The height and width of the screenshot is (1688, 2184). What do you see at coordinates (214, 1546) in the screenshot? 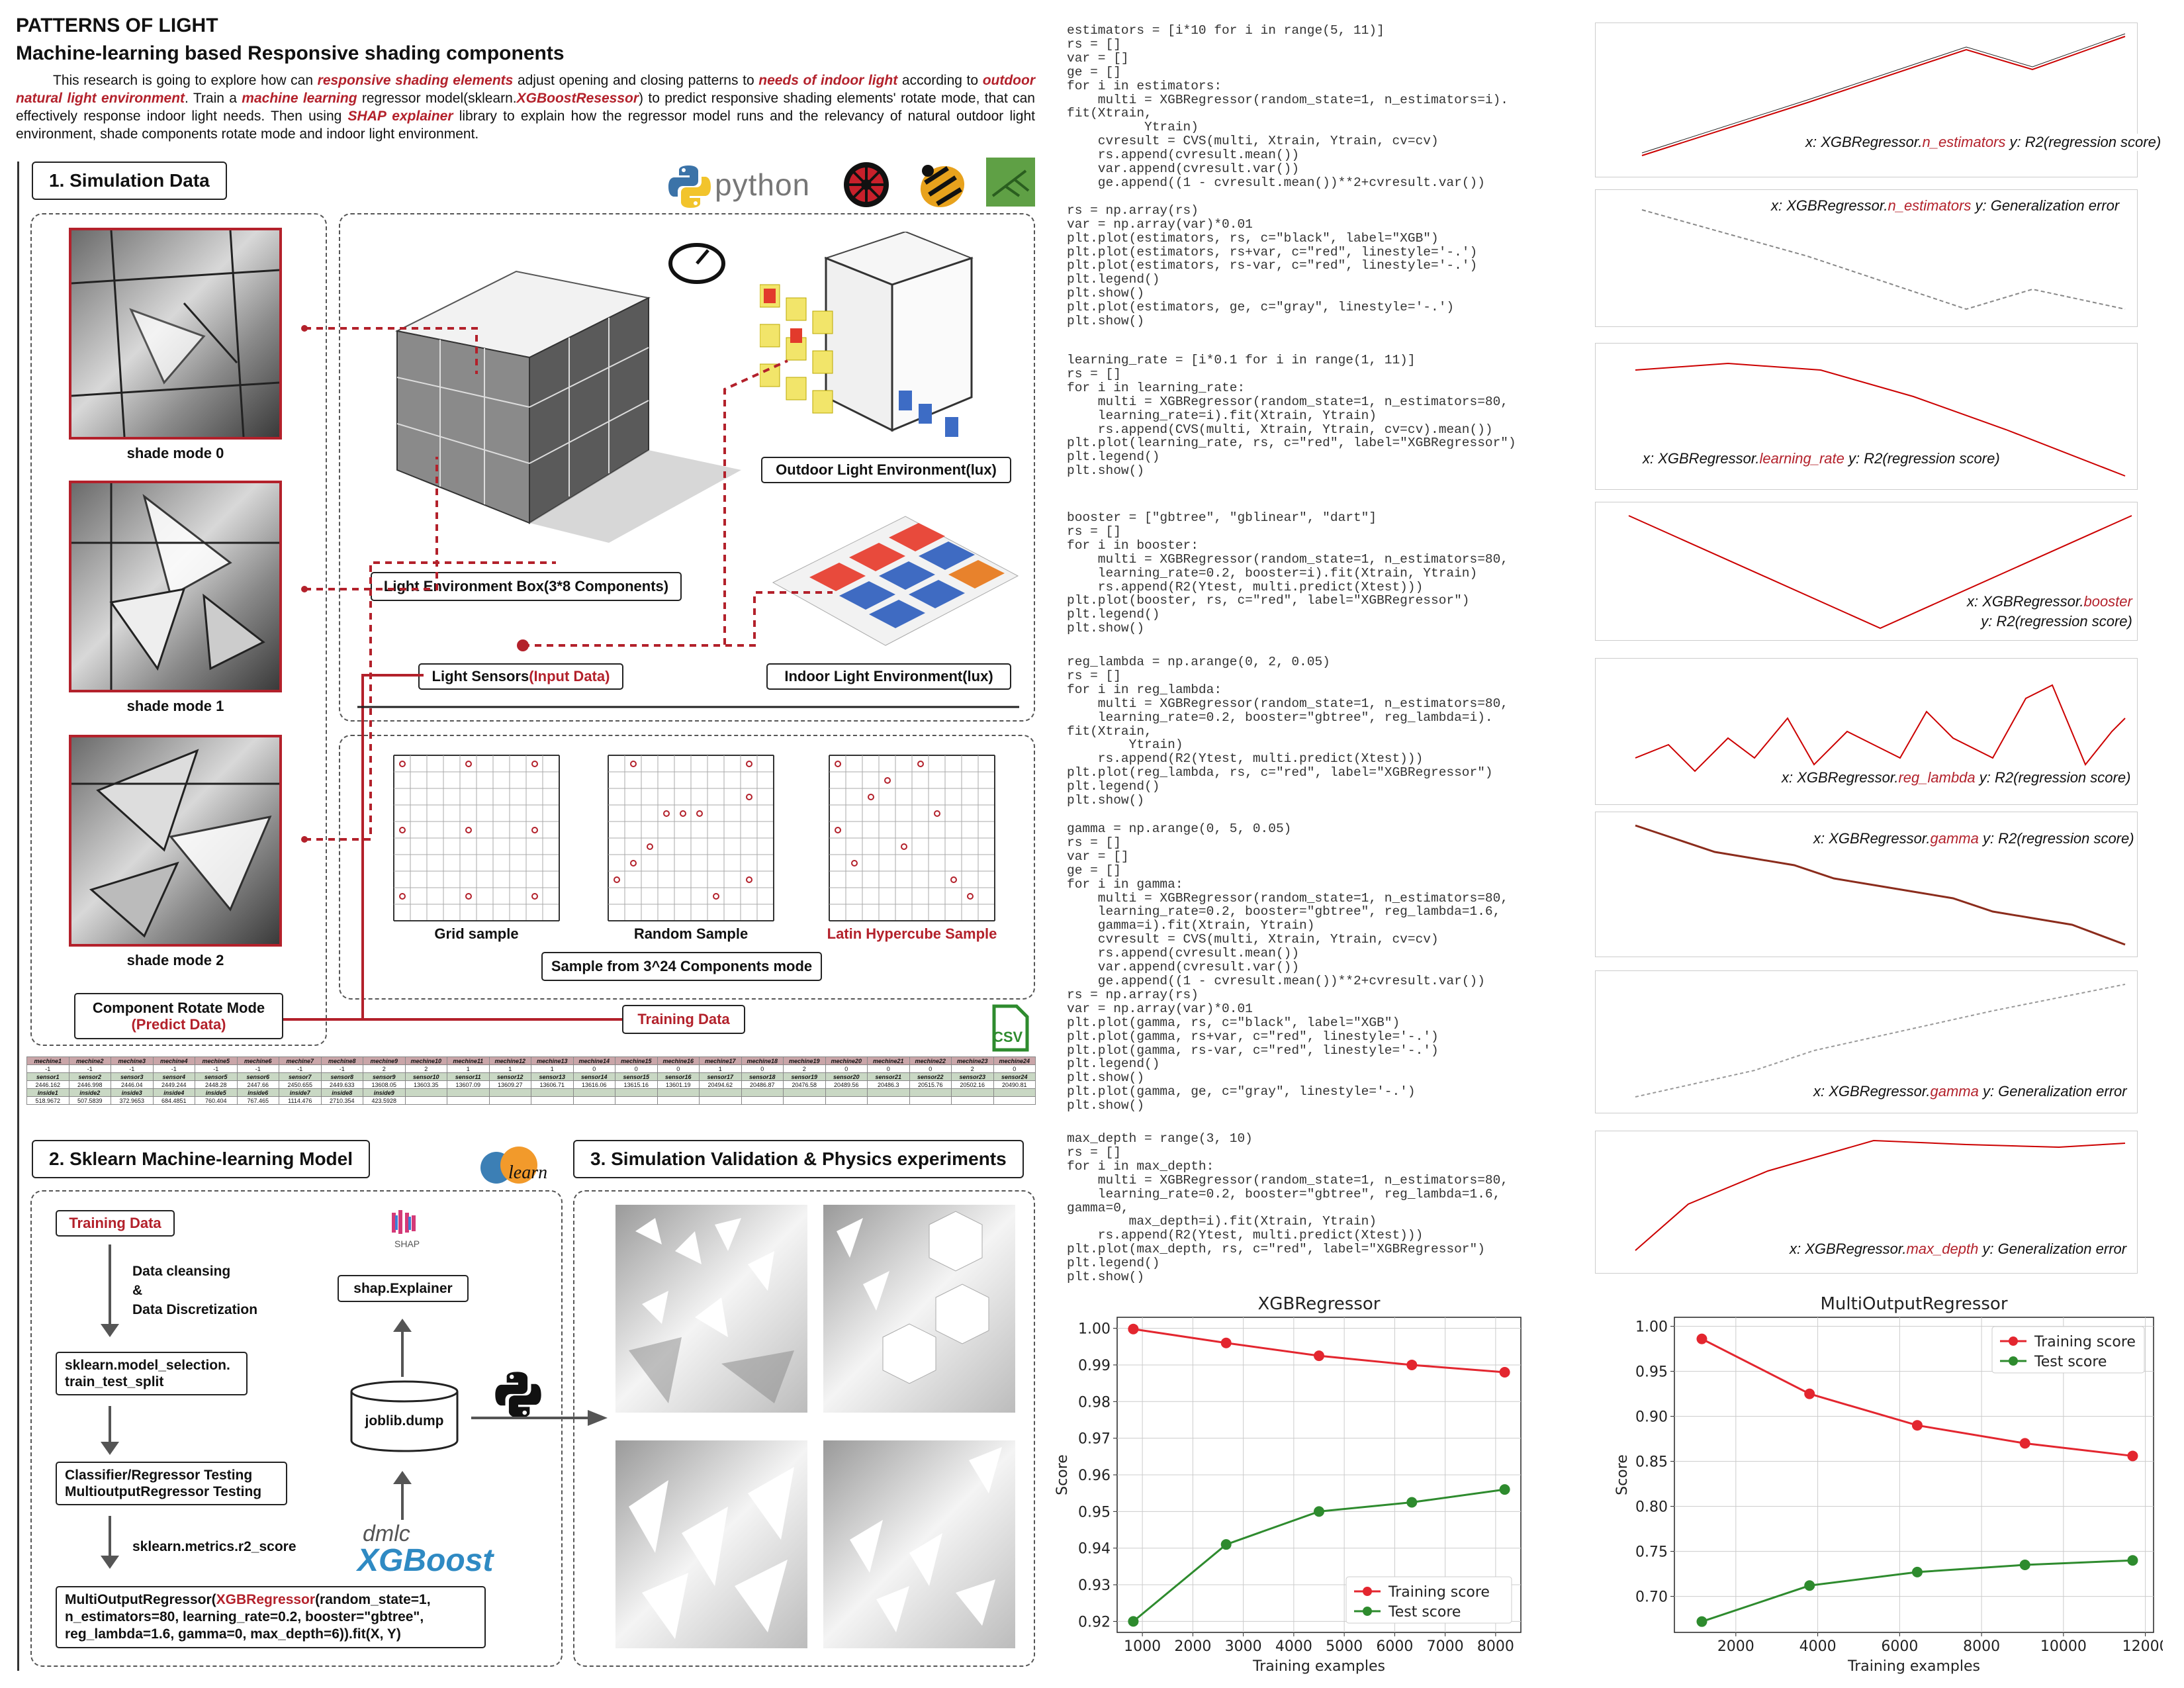
I see `r2-score-text: sklearn.metrics.r2_score` at bounding box center [214, 1546].